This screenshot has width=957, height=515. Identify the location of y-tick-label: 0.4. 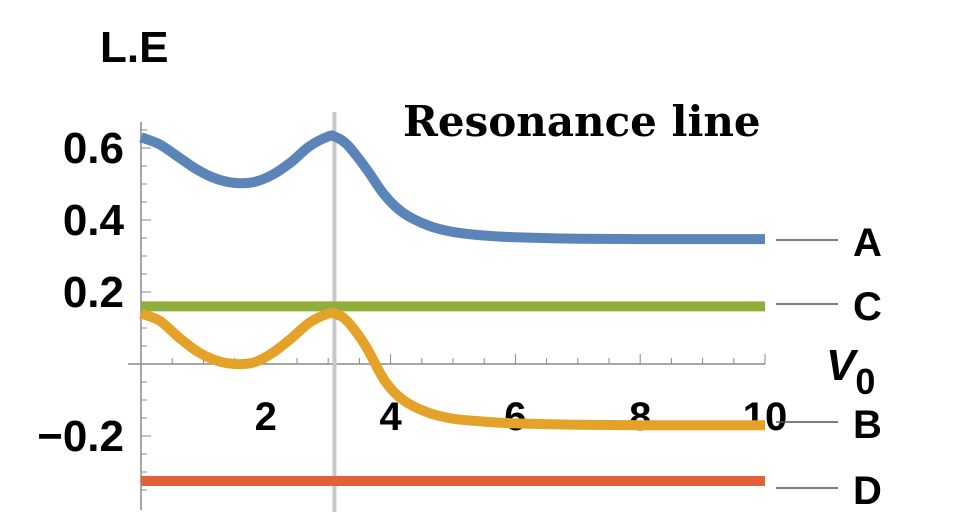
(94, 220).